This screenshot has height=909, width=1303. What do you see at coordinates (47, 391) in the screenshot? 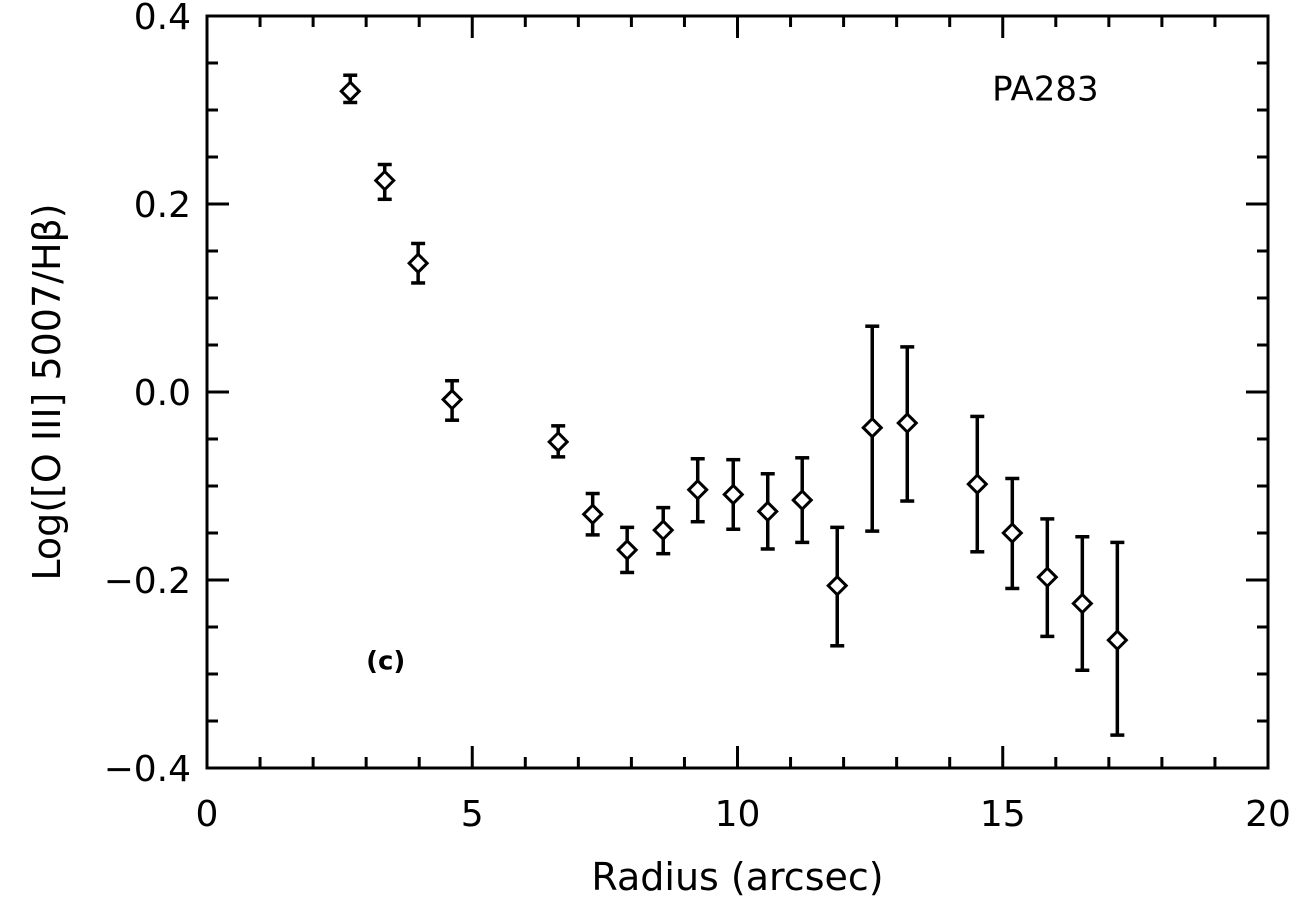
I see `y-axis-label: Log([O III] 5007/Hβ)` at bounding box center [47, 391].